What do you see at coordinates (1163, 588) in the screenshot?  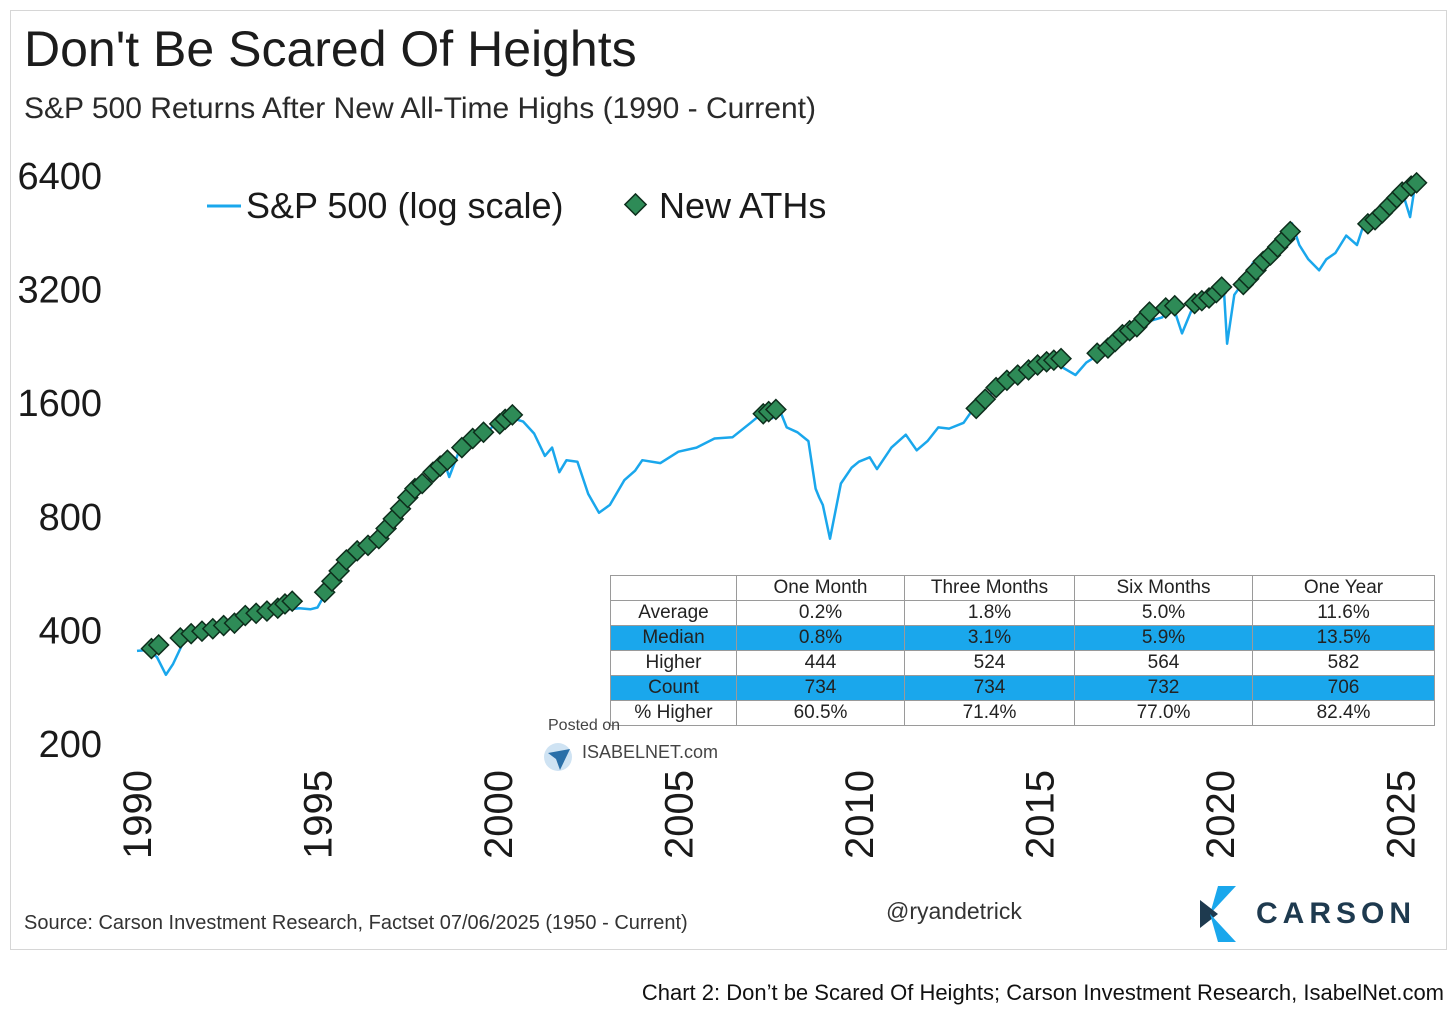 I see `table-header-cell: Six Months` at bounding box center [1163, 588].